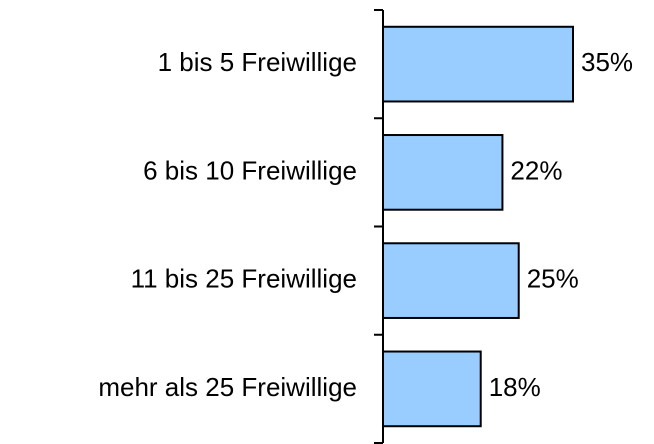  What do you see at coordinates (250, 170) in the screenshot?
I see `category-label: 6 bis 10 Freiwillige` at bounding box center [250, 170].